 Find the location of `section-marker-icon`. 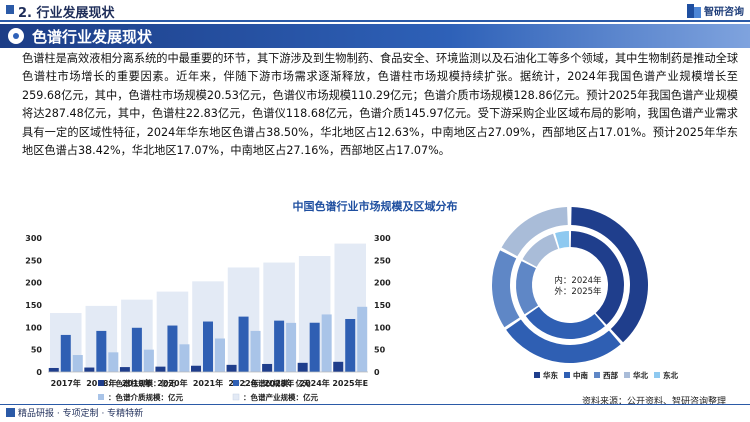

section-marker-icon is located at coordinates (10, 9).